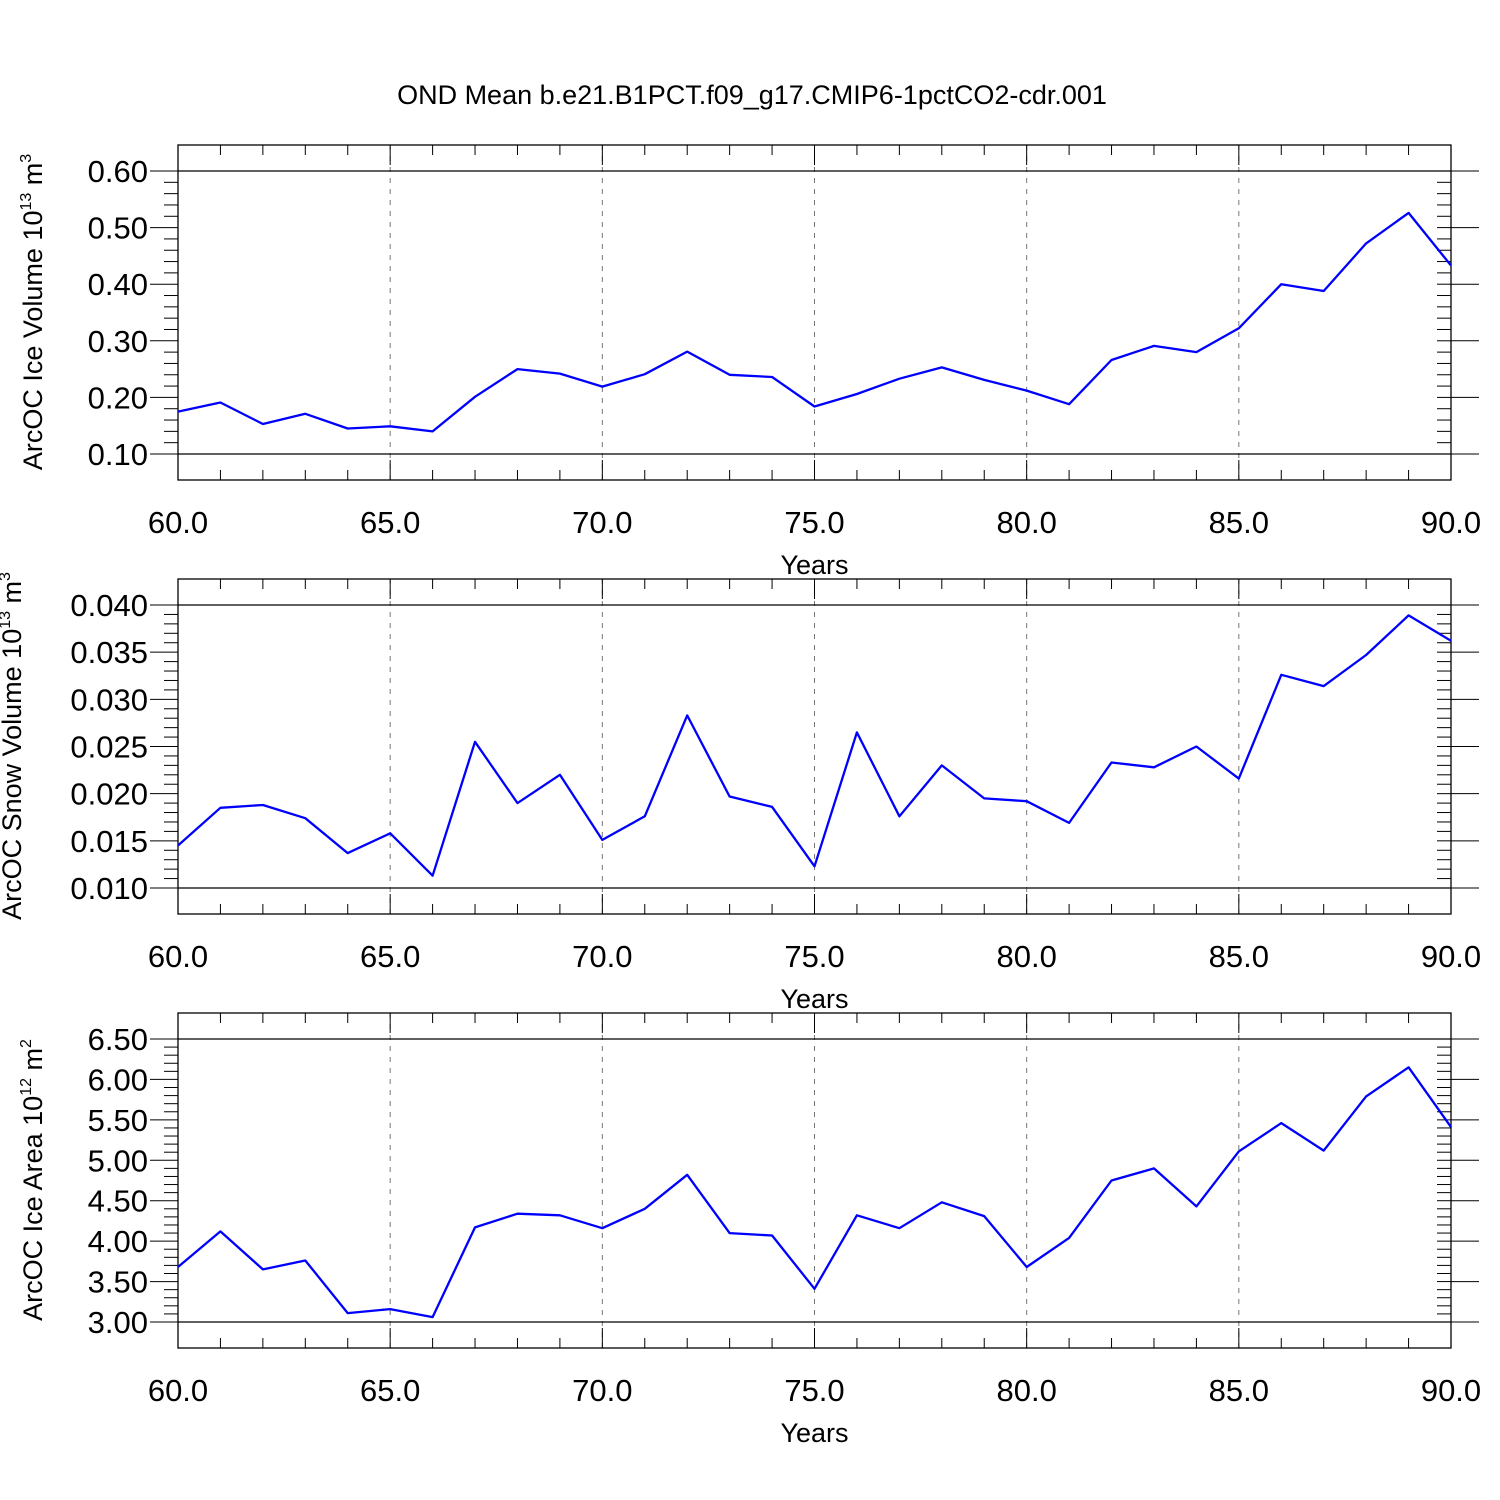 The height and width of the screenshot is (1500, 1500). Describe the element at coordinates (118, 1039) in the screenshot. I see `y-tick-label: 6.50` at that location.